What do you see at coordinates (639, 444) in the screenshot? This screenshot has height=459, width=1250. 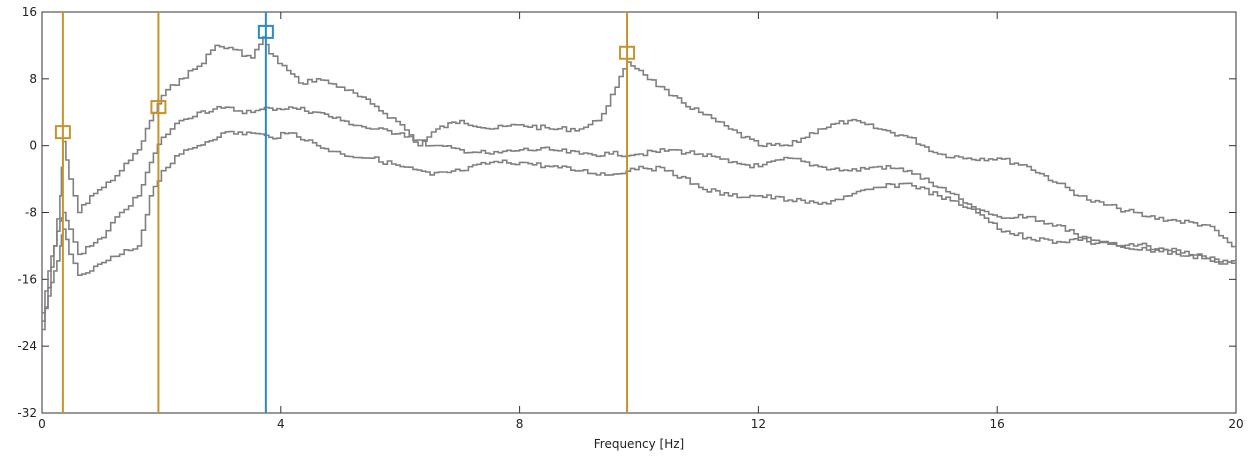 I see `x-axis-label: Frequency [Hz]` at bounding box center [639, 444].